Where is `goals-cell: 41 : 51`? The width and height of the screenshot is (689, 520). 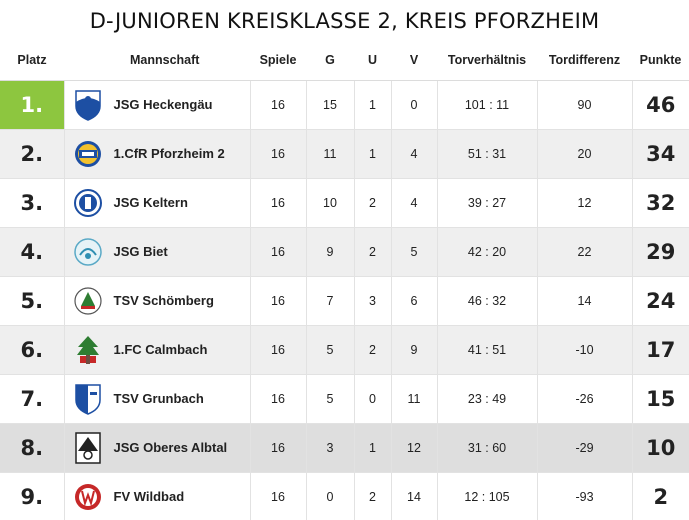 goals-cell: 41 : 51 is located at coordinates (487, 350).